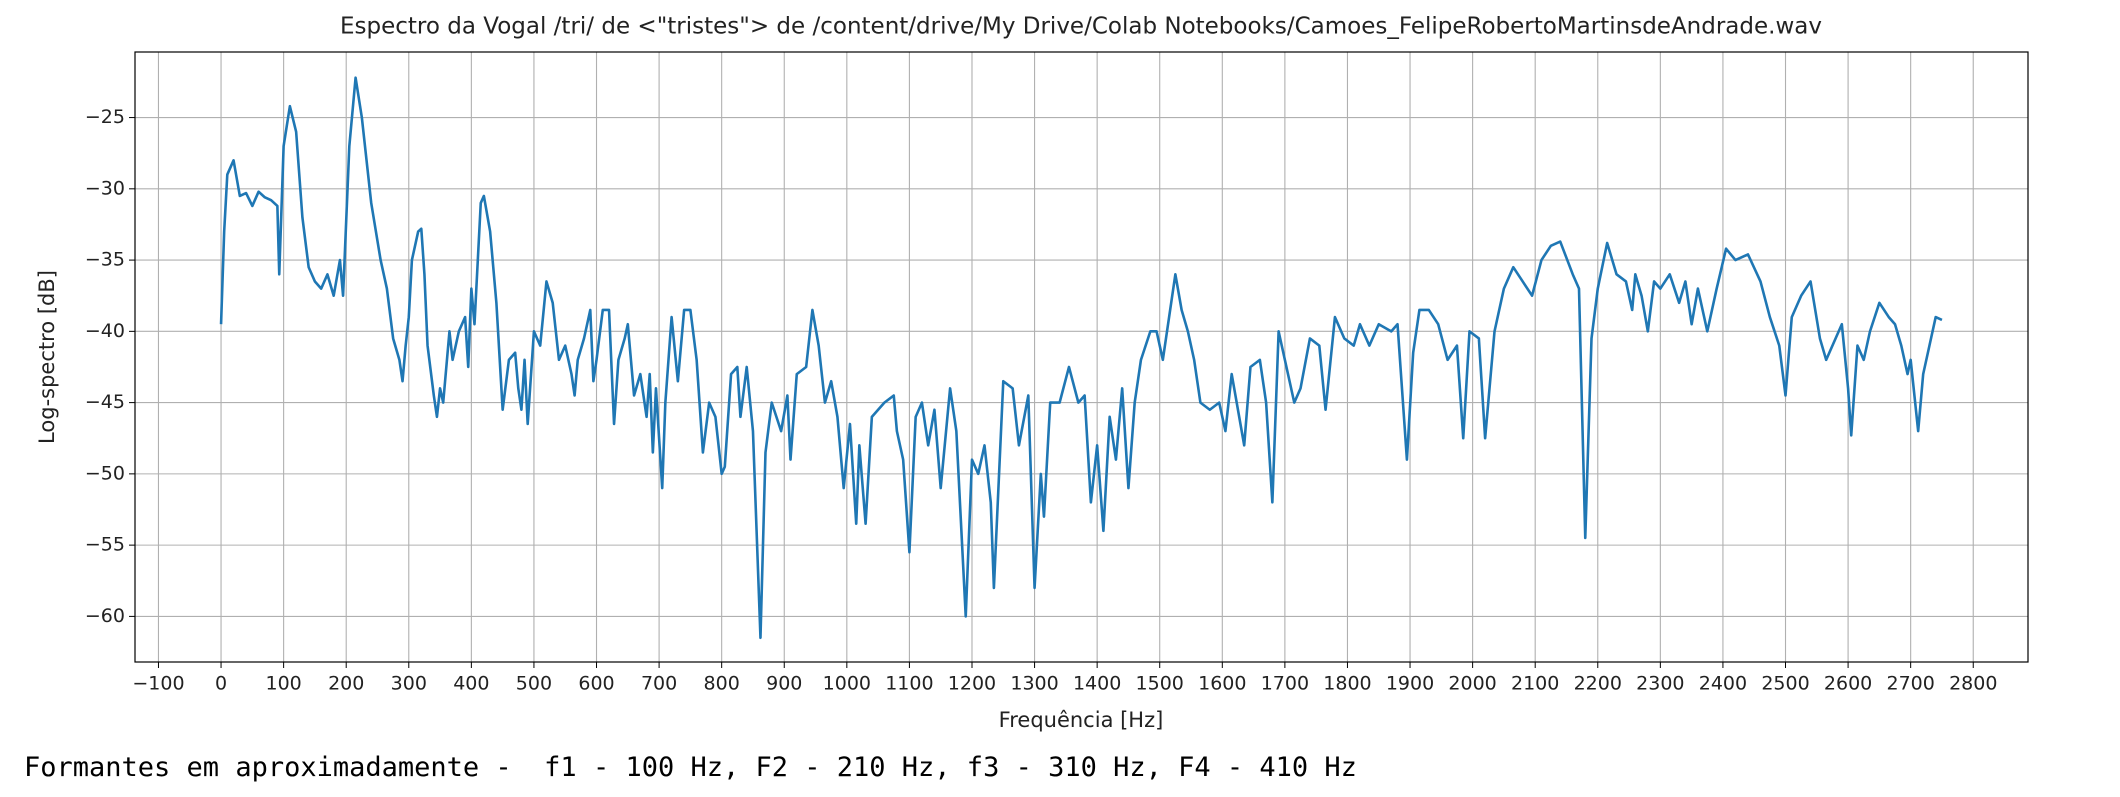  I want to click on x-tick-label: 1000, so click(847, 684).